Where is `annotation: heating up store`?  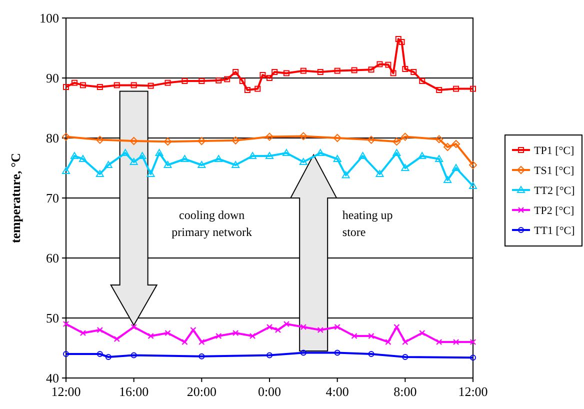
annotation: heating up store is located at coordinates (367, 223).